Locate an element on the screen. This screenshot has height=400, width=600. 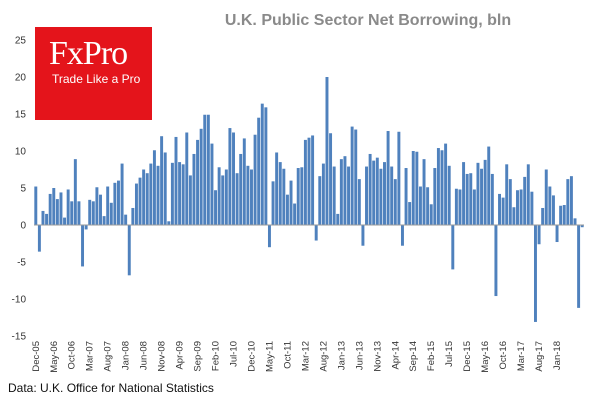
chart-title: U.K. Public Sector Net Borrowing, bln is located at coordinates (368, 20).